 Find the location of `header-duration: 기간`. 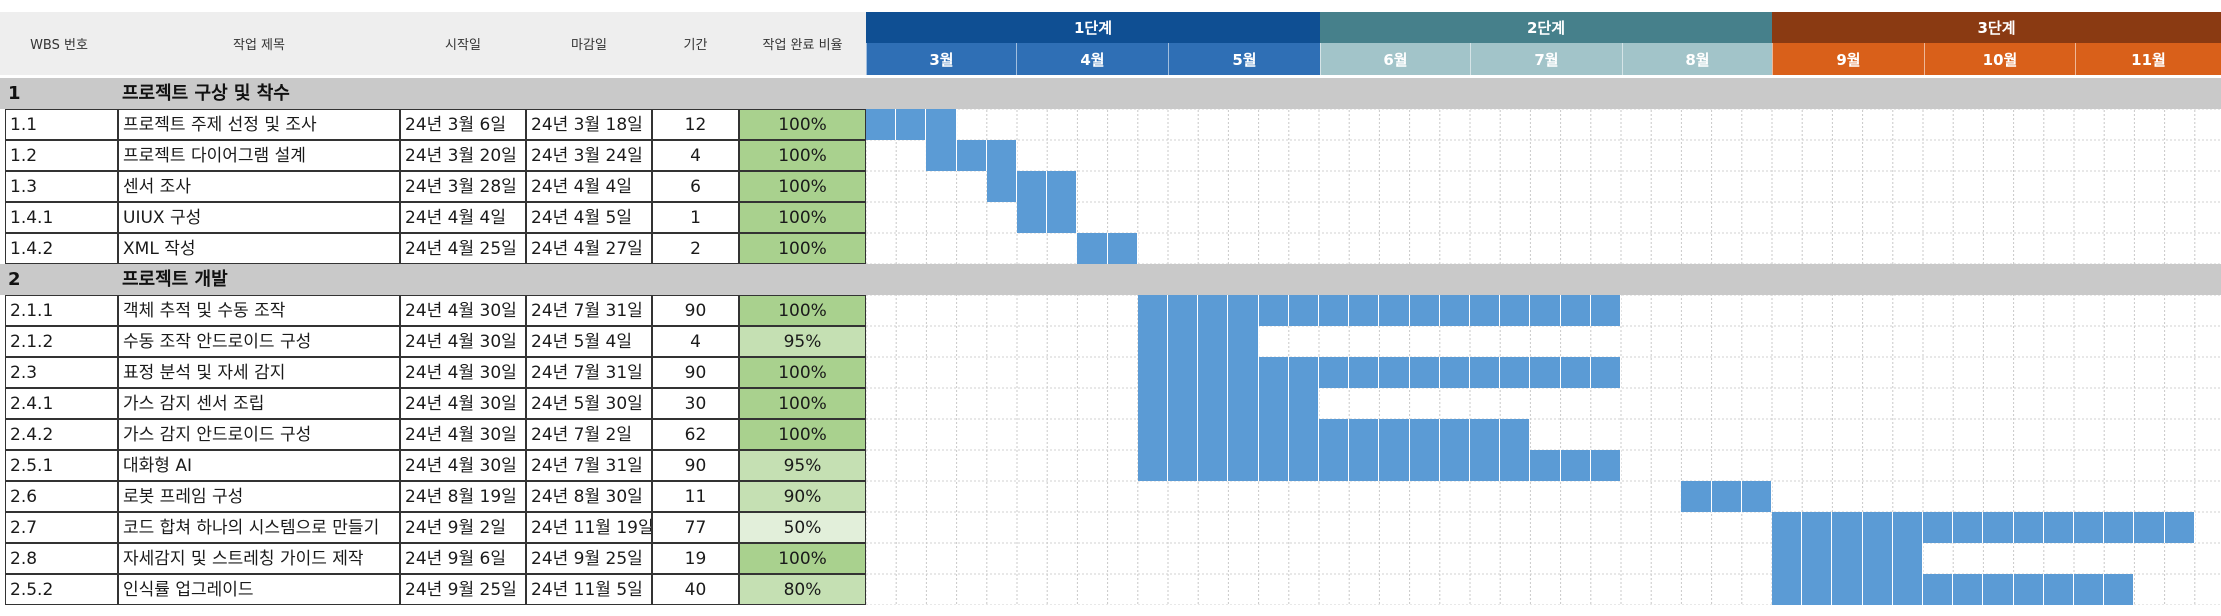

header-duration: 기간 is located at coordinates (695, 43).